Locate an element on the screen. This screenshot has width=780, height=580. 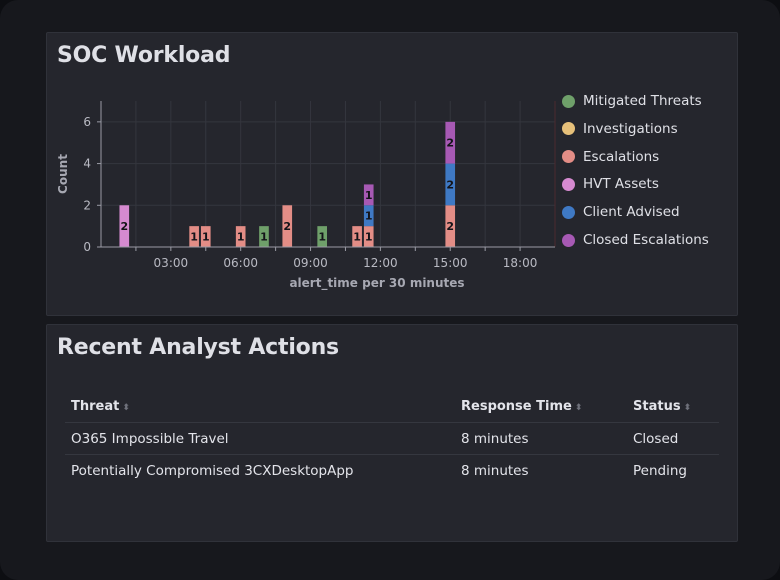
column-header-response-time-label: Response Time is located at coordinates (516, 406).